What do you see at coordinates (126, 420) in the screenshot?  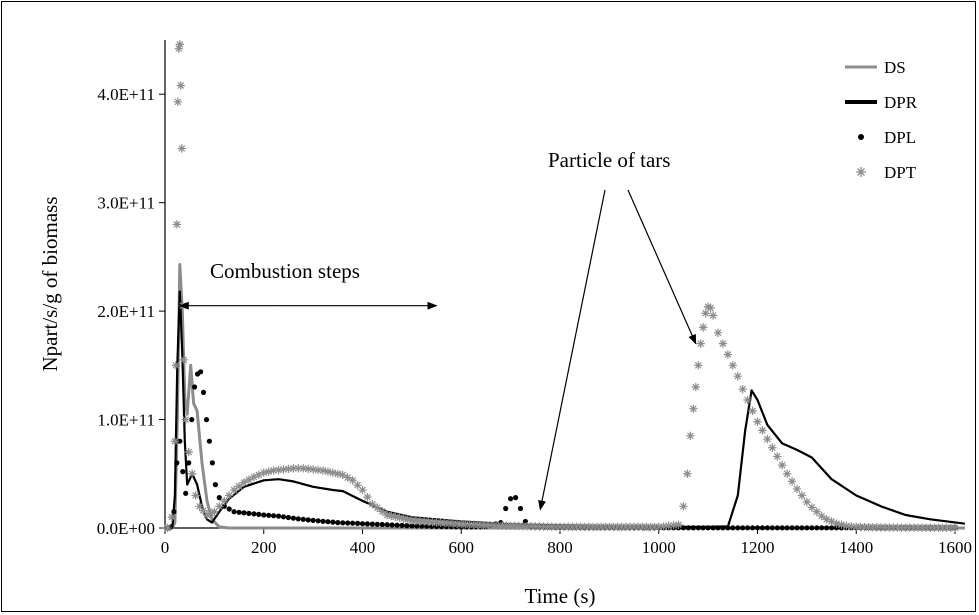 I see `y-tick-label: 1.0E+11` at bounding box center [126, 420].